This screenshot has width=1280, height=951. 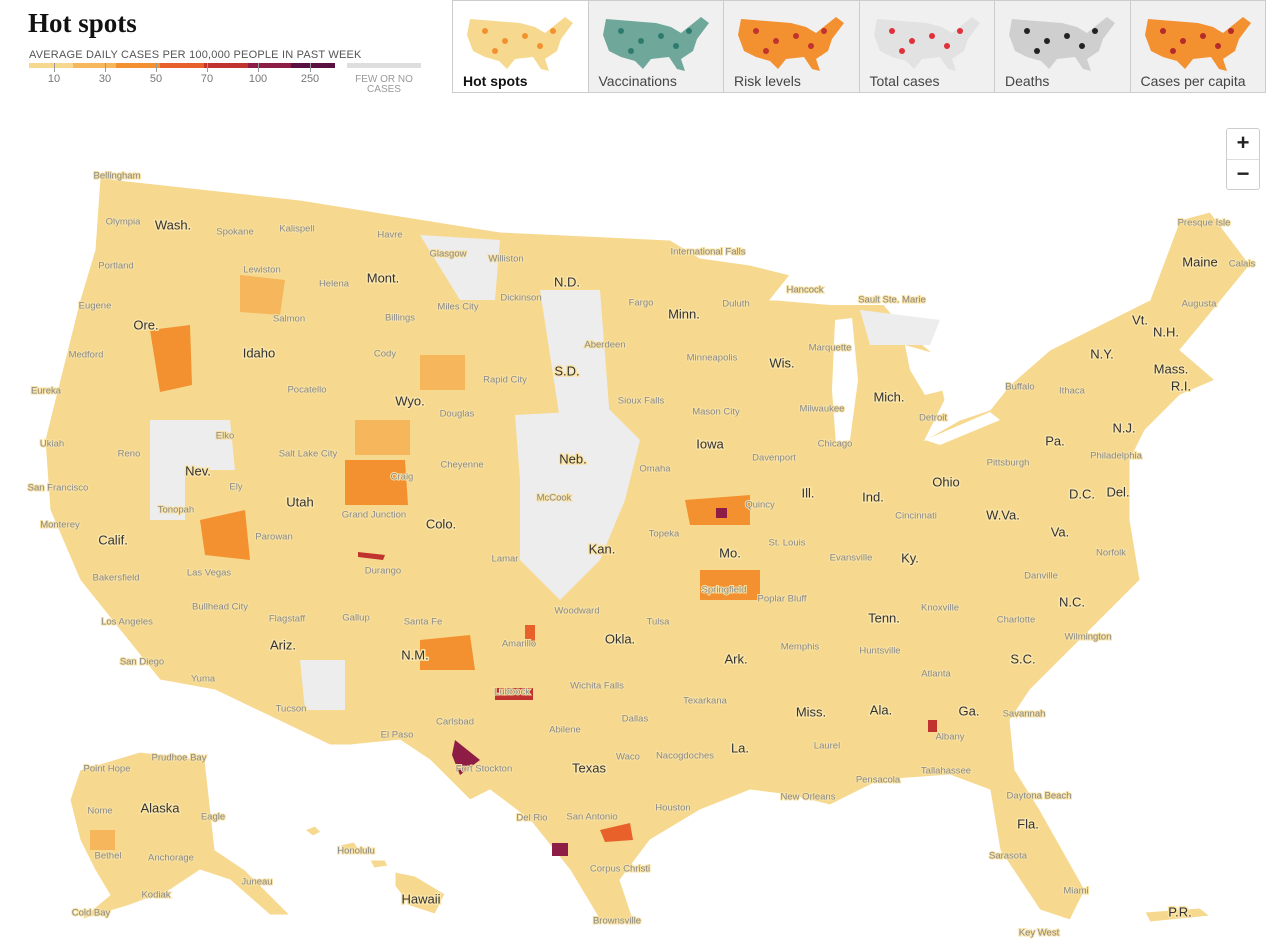 I want to click on city-label: Grand Junction, so click(x=374, y=515).